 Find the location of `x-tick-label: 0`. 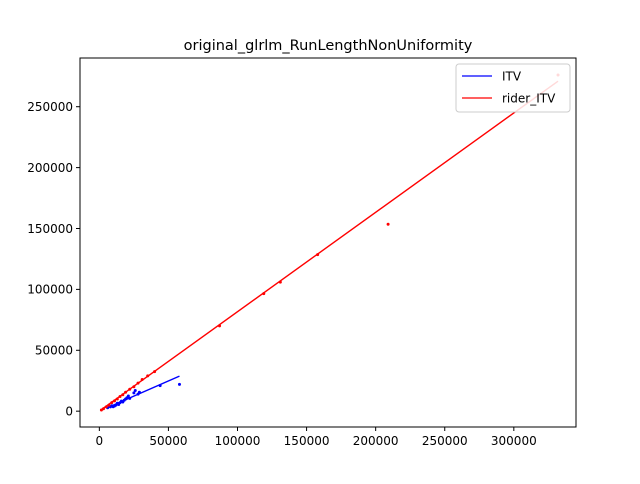

x-tick-label: 0 is located at coordinates (100, 441).